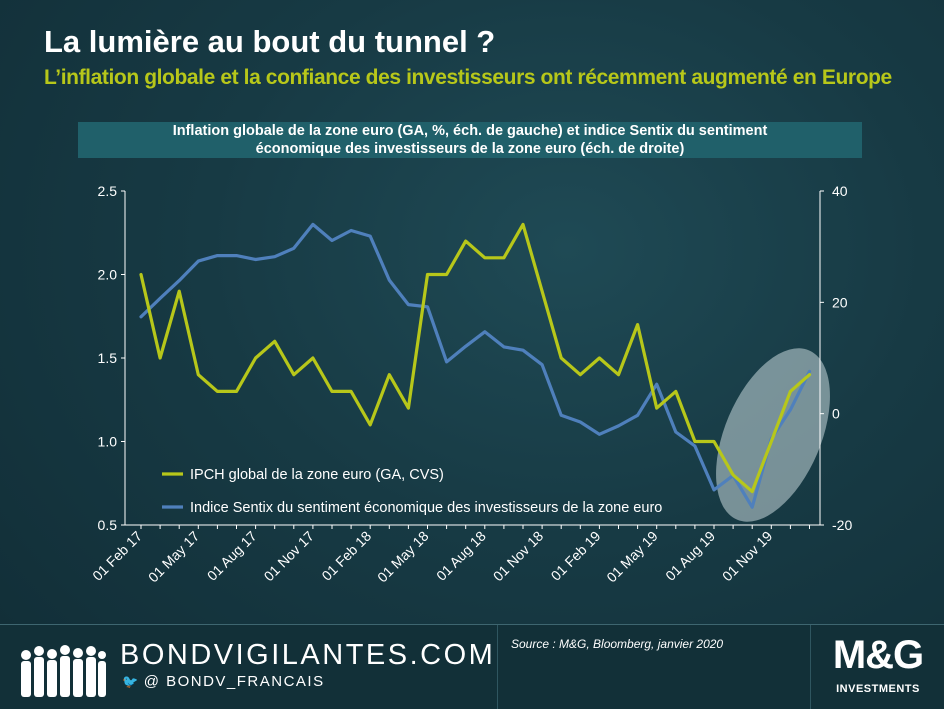 The height and width of the screenshot is (709, 944). What do you see at coordinates (289, 556) in the screenshot?
I see `x-tick-label: 01 Nov 17` at bounding box center [289, 556].